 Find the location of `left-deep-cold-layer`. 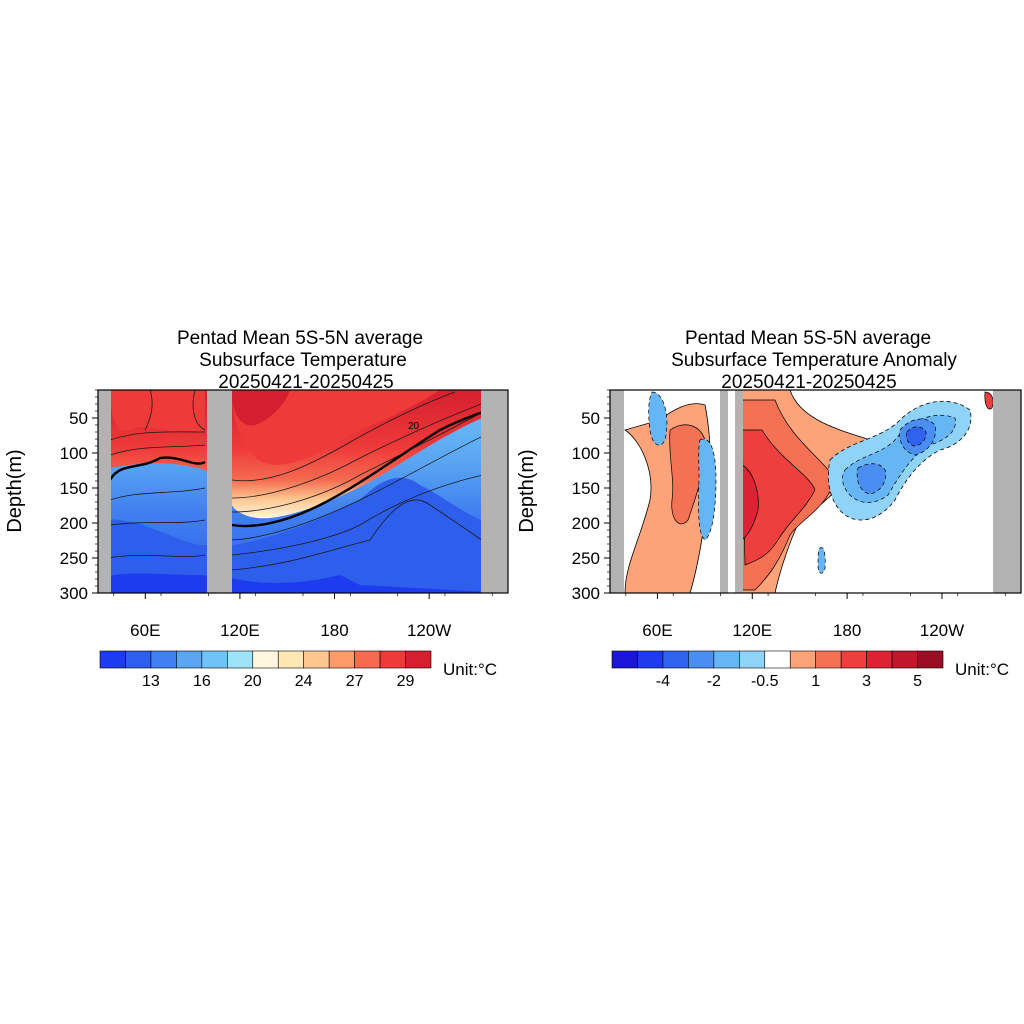

left-deep-cold-layer is located at coordinates (303, 535).